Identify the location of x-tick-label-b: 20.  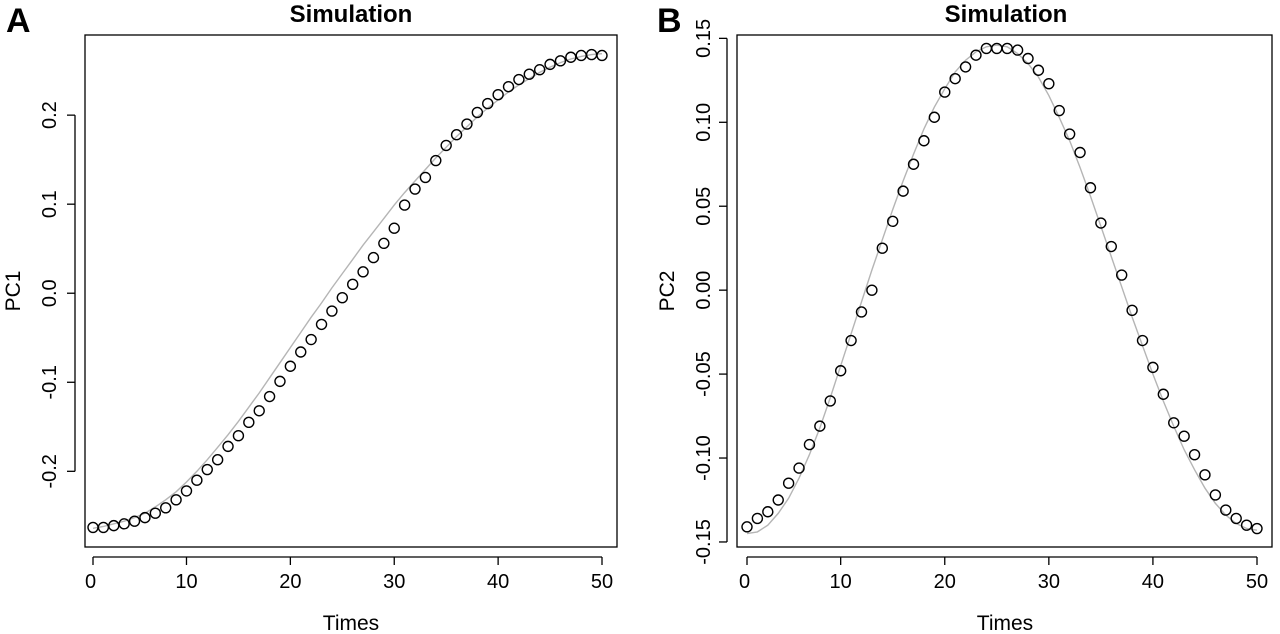
(945, 582).